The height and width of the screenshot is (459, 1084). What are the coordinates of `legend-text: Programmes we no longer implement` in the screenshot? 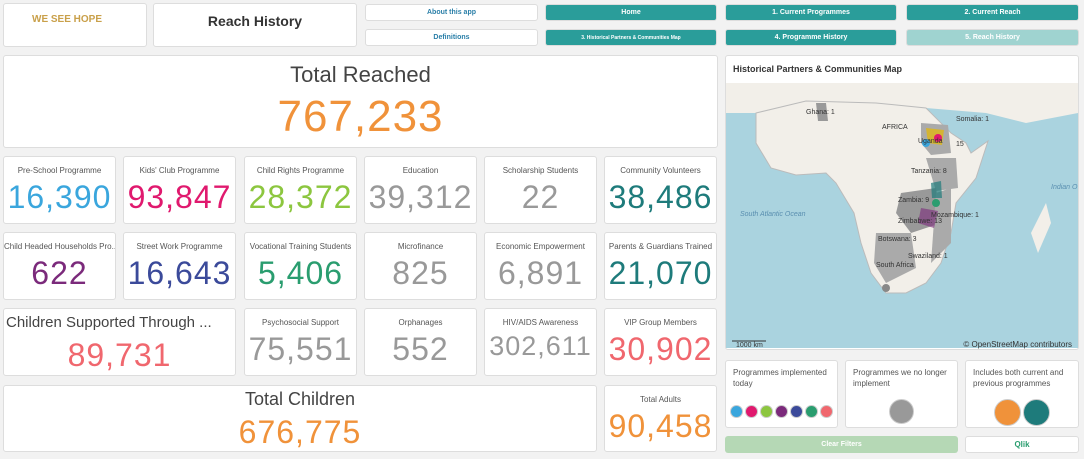 It's located at (900, 378).